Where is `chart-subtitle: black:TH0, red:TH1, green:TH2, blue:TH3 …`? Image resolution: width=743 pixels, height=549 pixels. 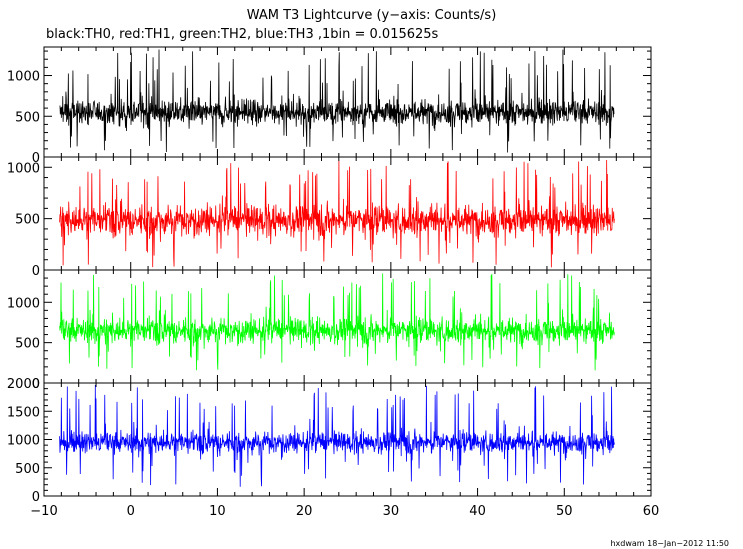
chart-subtitle: black:TH0, red:TH1, green:TH2, blue:TH3 … is located at coordinates (242, 34).